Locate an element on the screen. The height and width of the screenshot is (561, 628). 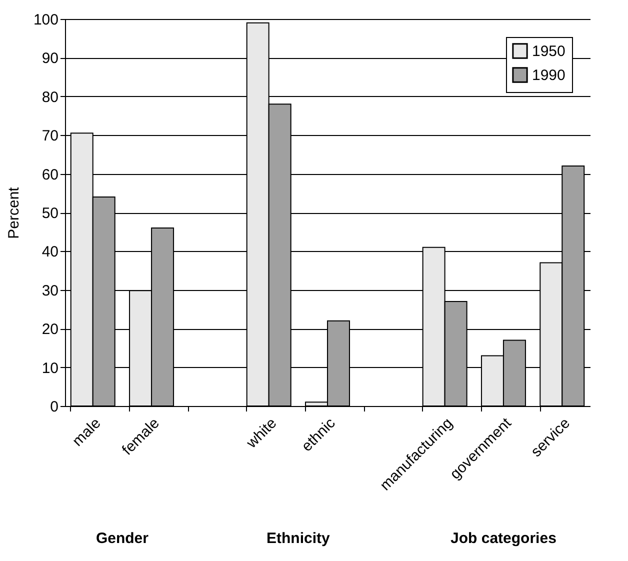
y-tick-label: 70 is located at coordinates (50, 136).